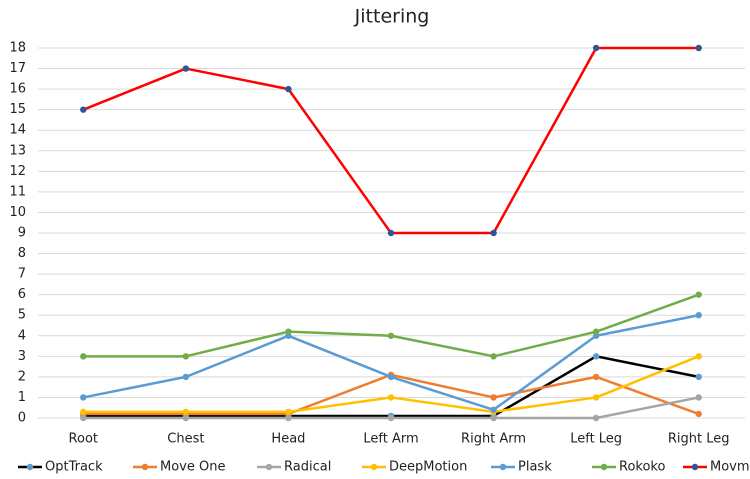 The width and height of the screenshot is (750, 479). What do you see at coordinates (535, 467) in the screenshot?
I see `legend-label: Plask` at bounding box center [535, 467].